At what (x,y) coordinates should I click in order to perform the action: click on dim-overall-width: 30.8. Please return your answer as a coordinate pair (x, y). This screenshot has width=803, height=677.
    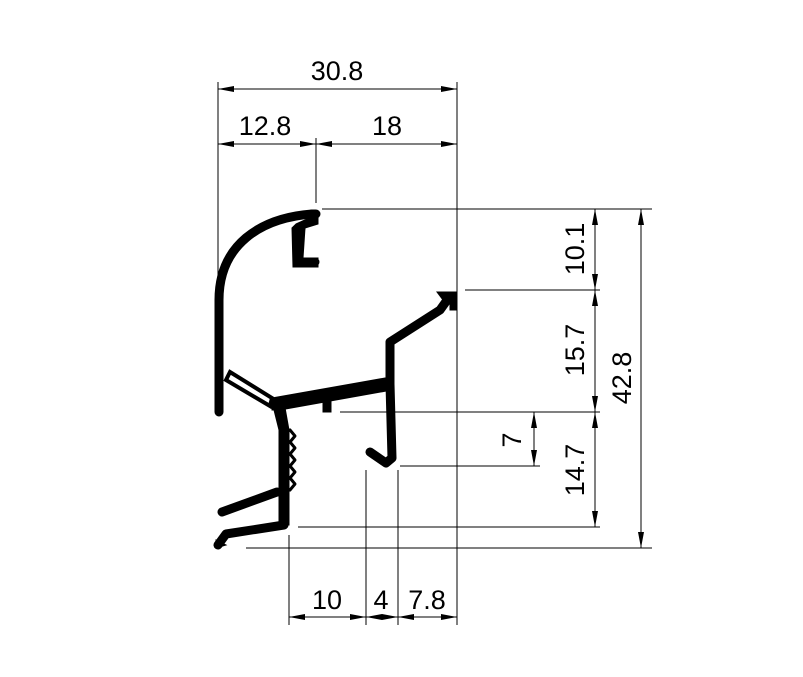
    Looking at the image, I should click on (337, 71).